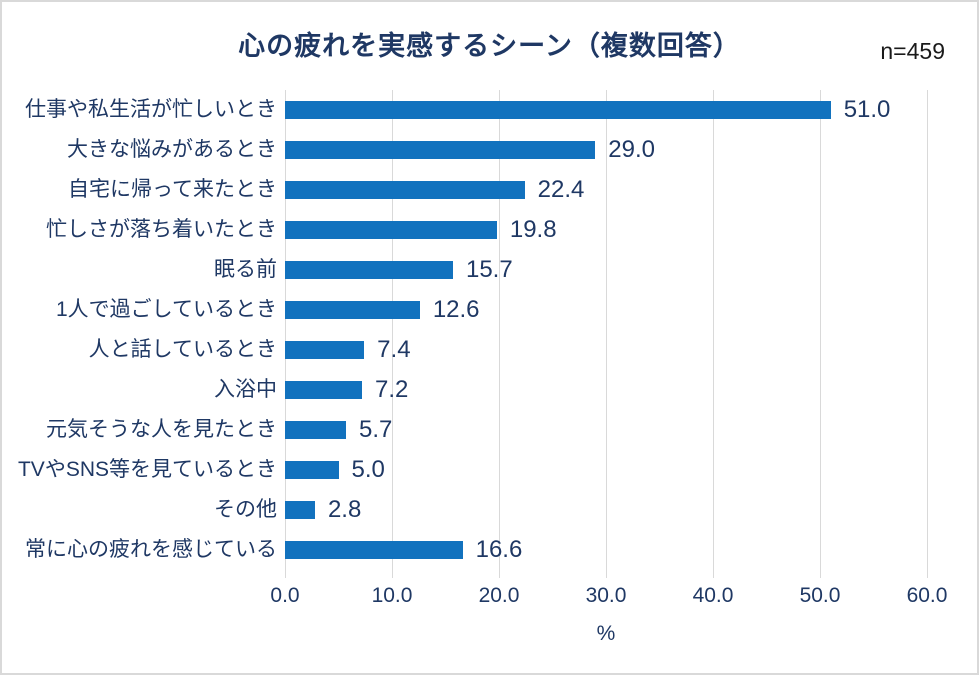 Image resolution: width=979 pixels, height=675 pixels. Describe the element at coordinates (172, 189) in the screenshot. I see `category-label: 自宅に帰って来たとき` at that location.